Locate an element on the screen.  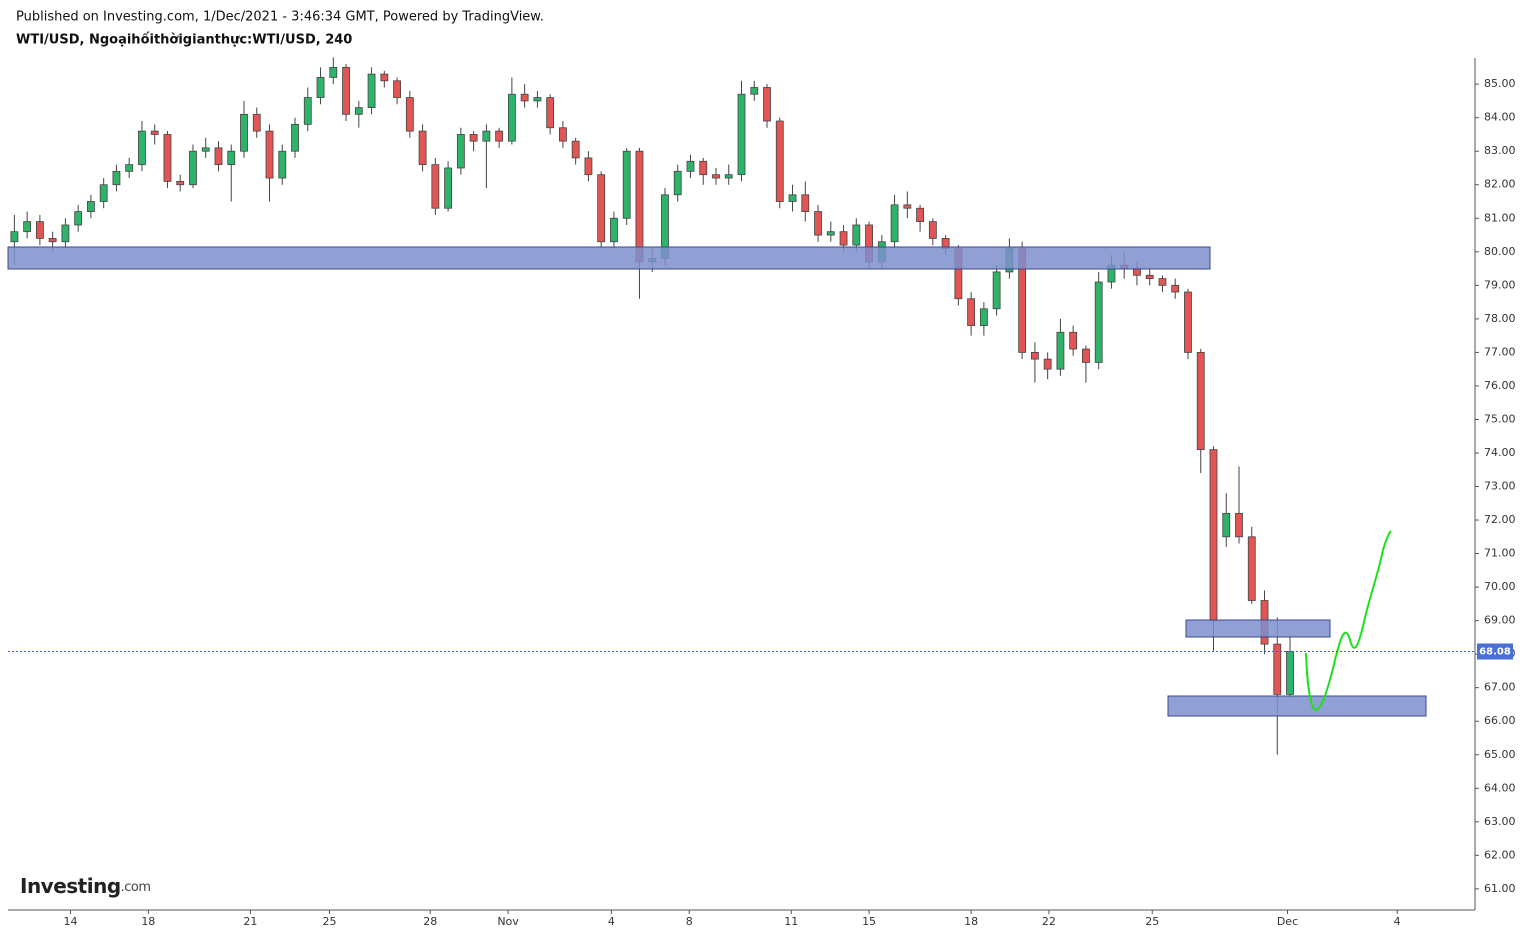
zone is located at coordinates (1258, 628).